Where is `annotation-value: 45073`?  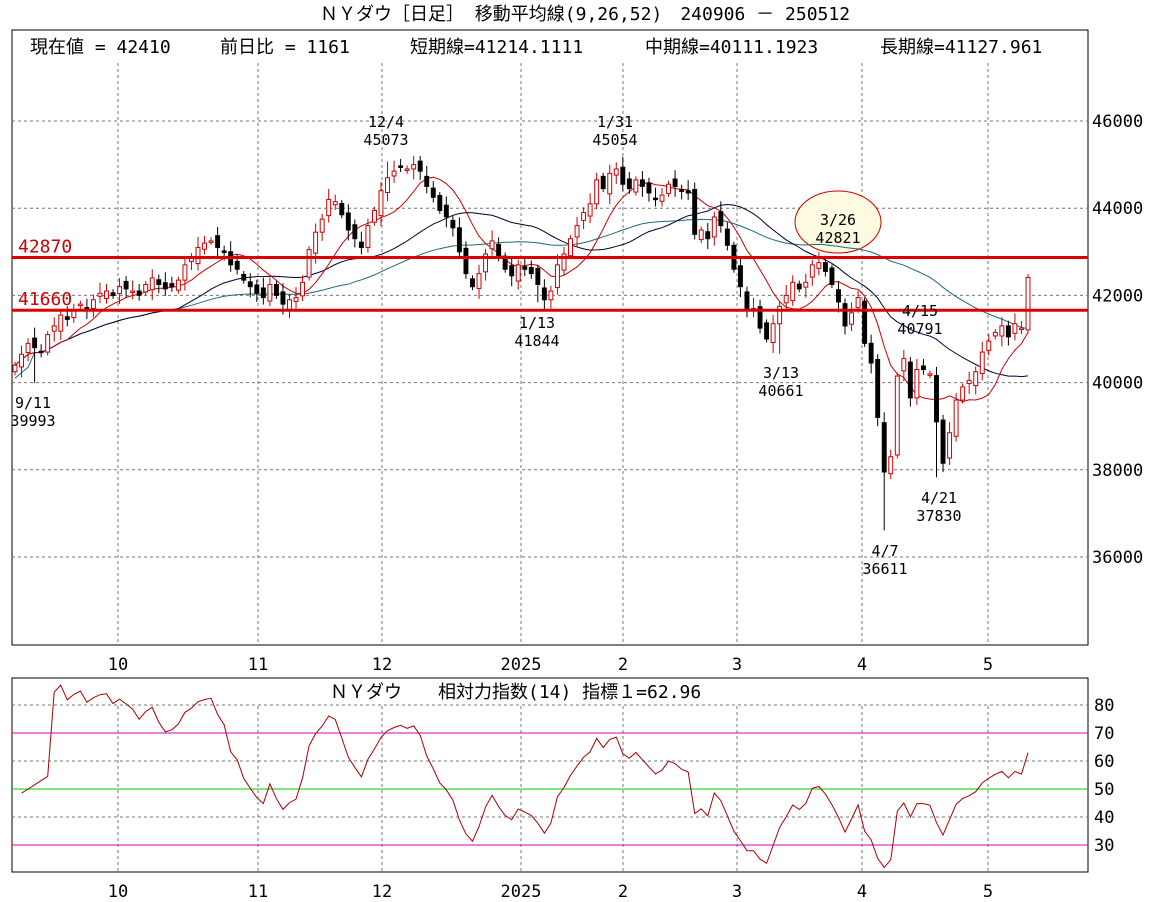
annotation-value: 45073 is located at coordinates (385, 140).